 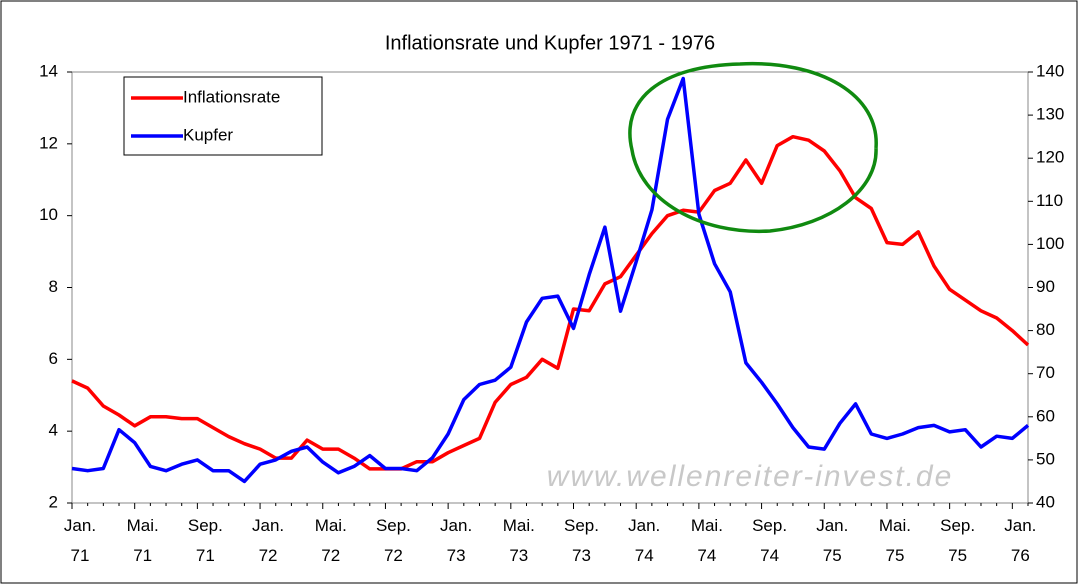 What do you see at coordinates (208, 134) in the screenshot?
I see `legend-label: Kupfer` at bounding box center [208, 134].